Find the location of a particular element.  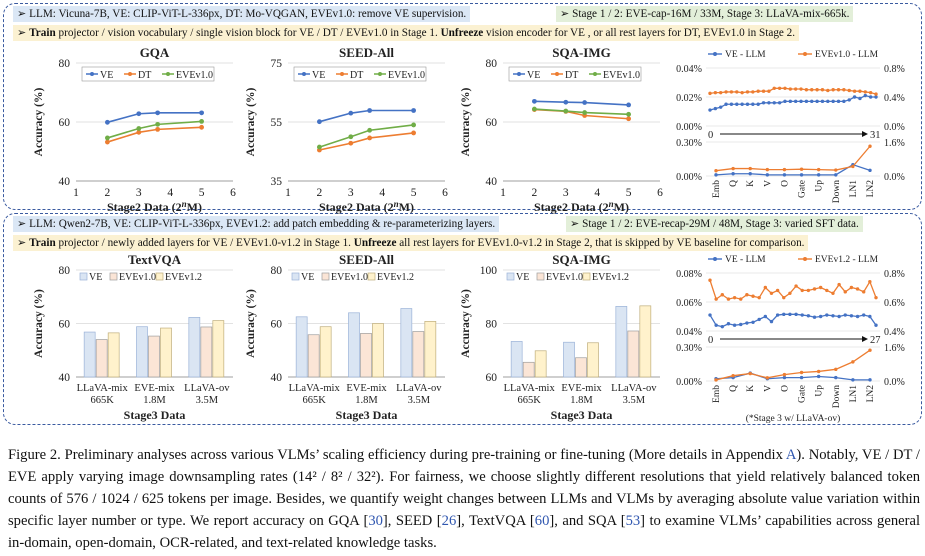

y-right-tick: 1.6% is located at coordinates (894, 348).